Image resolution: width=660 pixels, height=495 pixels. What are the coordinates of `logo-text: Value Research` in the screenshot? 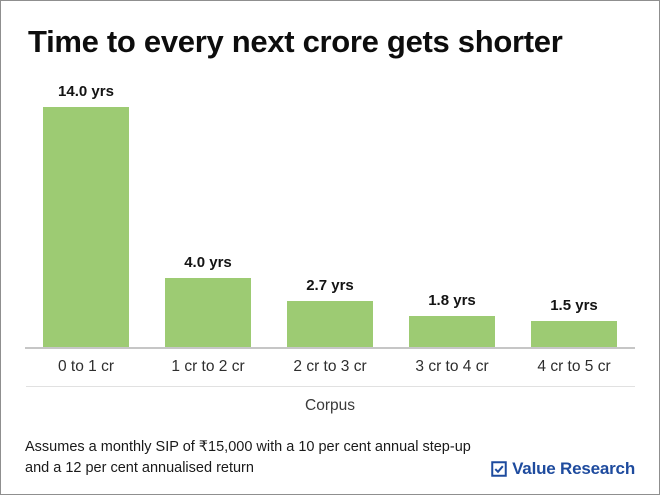 It's located at (573, 468).